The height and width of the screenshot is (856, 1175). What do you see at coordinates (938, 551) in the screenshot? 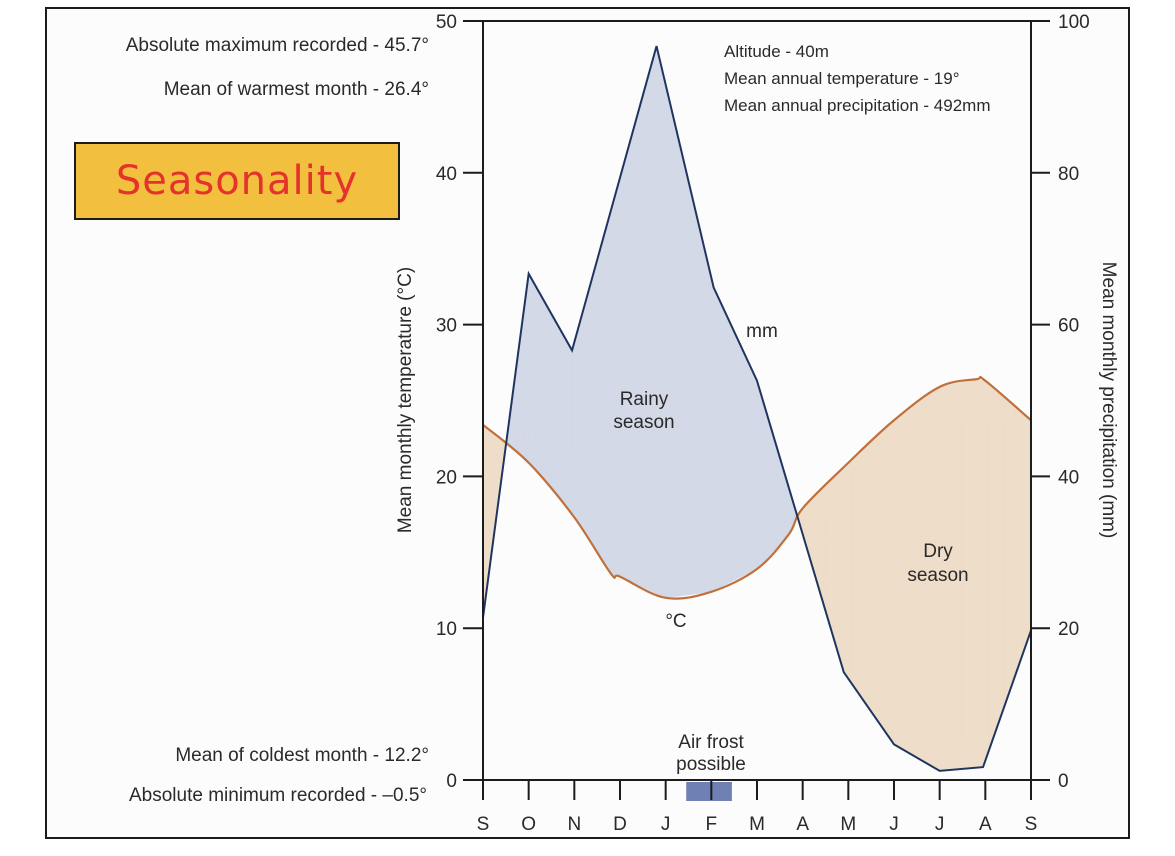
I see `dry-season-label: Dry` at bounding box center [938, 551].